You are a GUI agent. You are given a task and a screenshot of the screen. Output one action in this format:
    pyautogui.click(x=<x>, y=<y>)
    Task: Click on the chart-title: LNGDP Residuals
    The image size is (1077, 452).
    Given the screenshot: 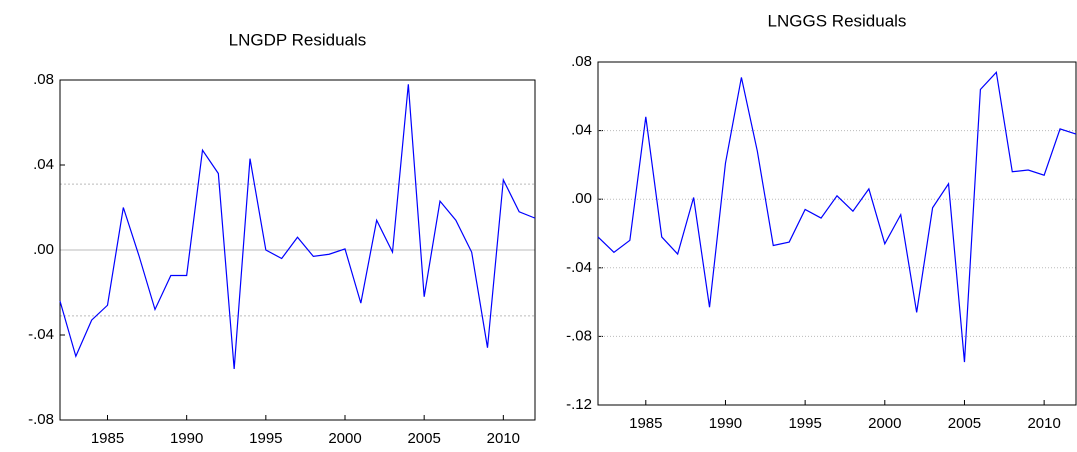 What is the action you would take?
    pyautogui.click(x=298, y=39)
    